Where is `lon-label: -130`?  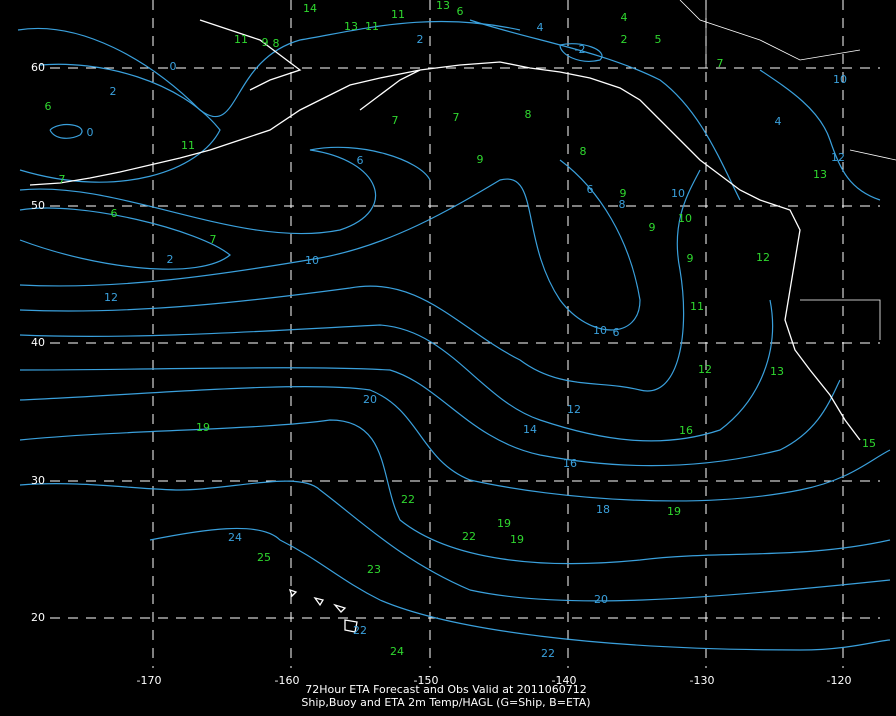 lon-label: -130 is located at coordinates (702, 680).